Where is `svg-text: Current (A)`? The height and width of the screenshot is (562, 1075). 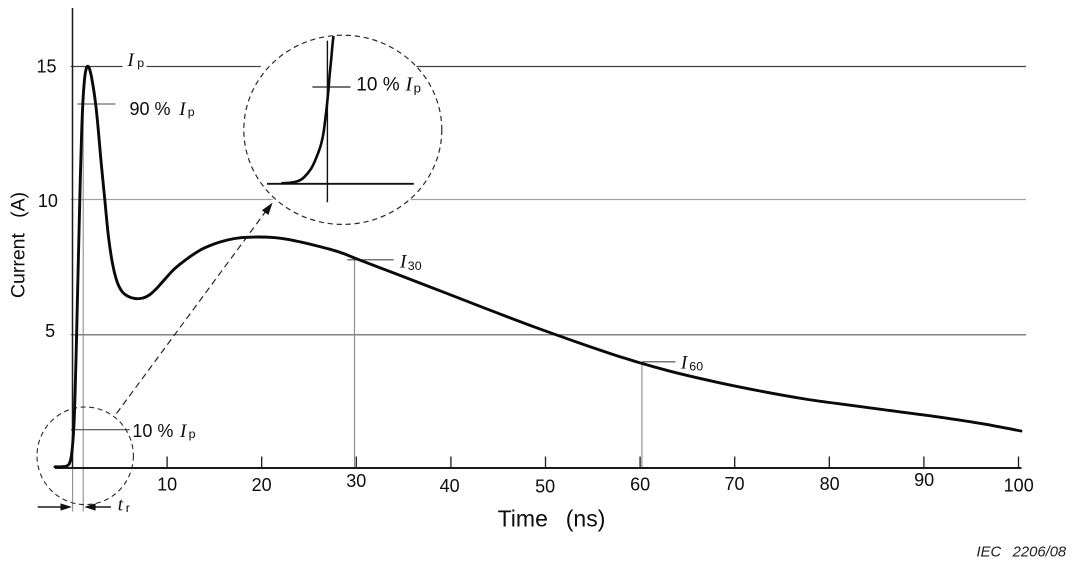 svg-text: Current (A) is located at coordinates (18, 245).